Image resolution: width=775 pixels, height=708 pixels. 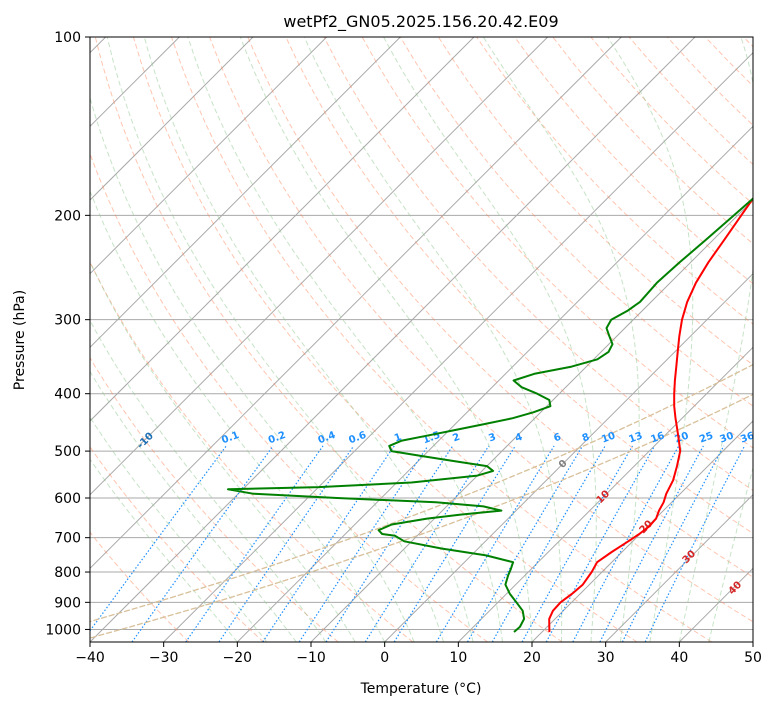 I want to click on x-tick-label: 0, so click(x=384, y=658).